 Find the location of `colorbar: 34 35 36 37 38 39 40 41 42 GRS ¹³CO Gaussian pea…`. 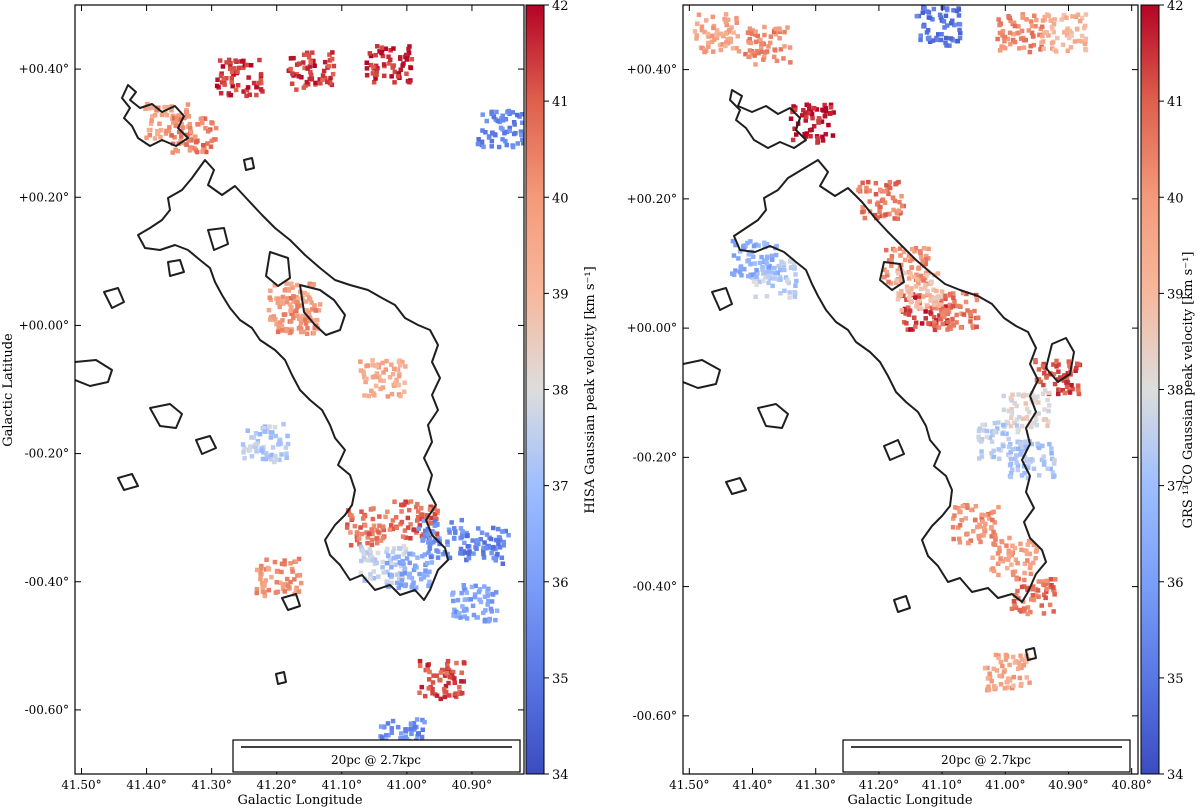

colorbar: 34 35 36 37 38 39 40 41 42 GRS ¹³CO Gaussian pea… is located at coordinates (1168, 391).